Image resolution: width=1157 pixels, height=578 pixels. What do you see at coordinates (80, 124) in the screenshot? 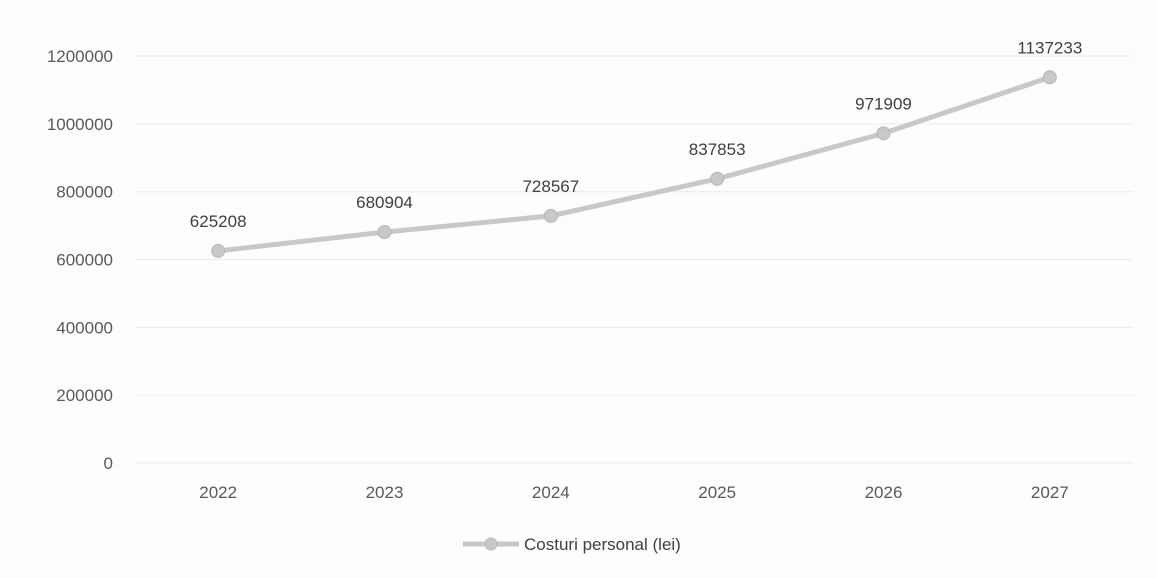
I see `y-tick-label: 1000000` at bounding box center [80, 124].